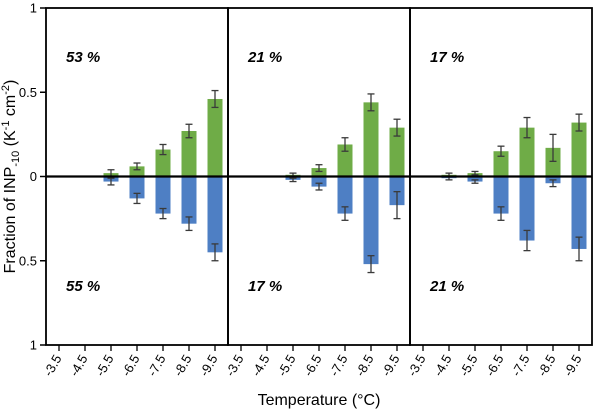 The height and width of the screenshot is (415, 600). What do you see at coordinates (83, 57) in the screenshot?
I see `percent-label-top: 53 %` at bounding box center [83, 57].